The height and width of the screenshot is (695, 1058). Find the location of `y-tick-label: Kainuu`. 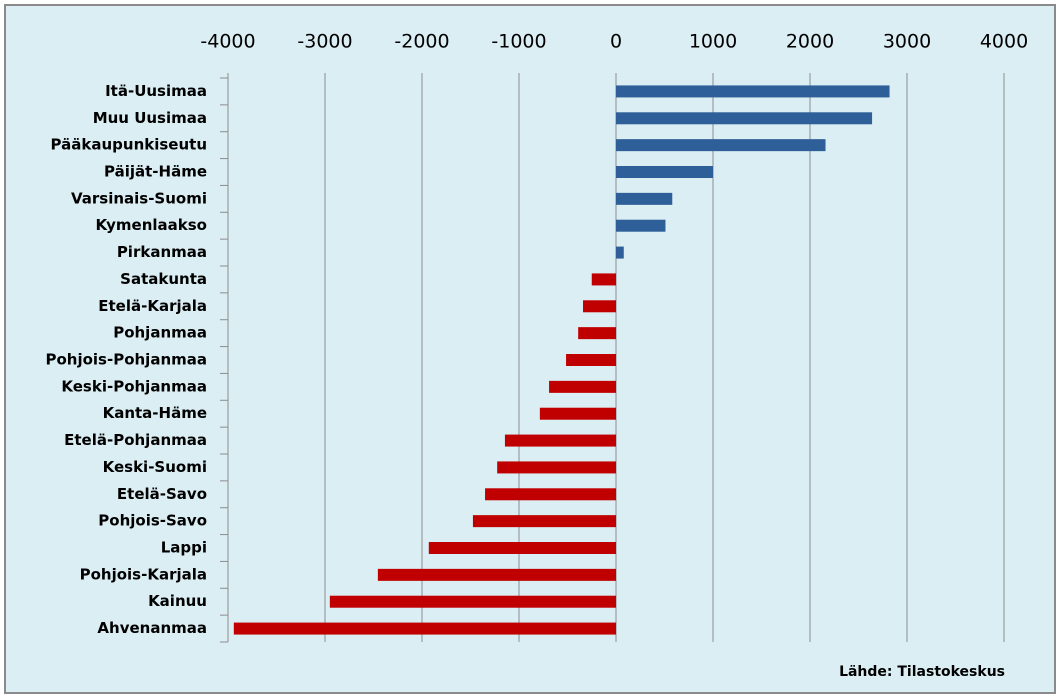

y-tick-label: Kainuu is located at coordinates (177, 601).